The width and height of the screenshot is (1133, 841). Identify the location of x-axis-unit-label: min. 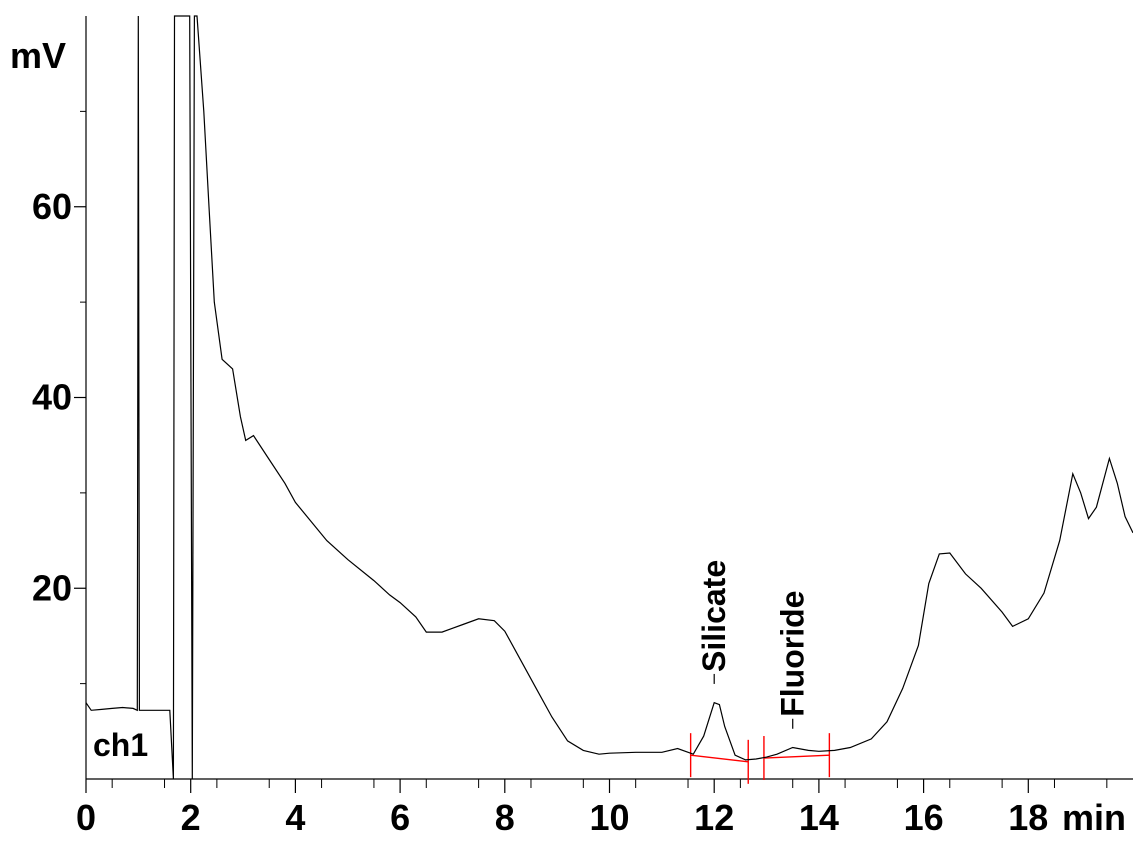
(1094, 817).